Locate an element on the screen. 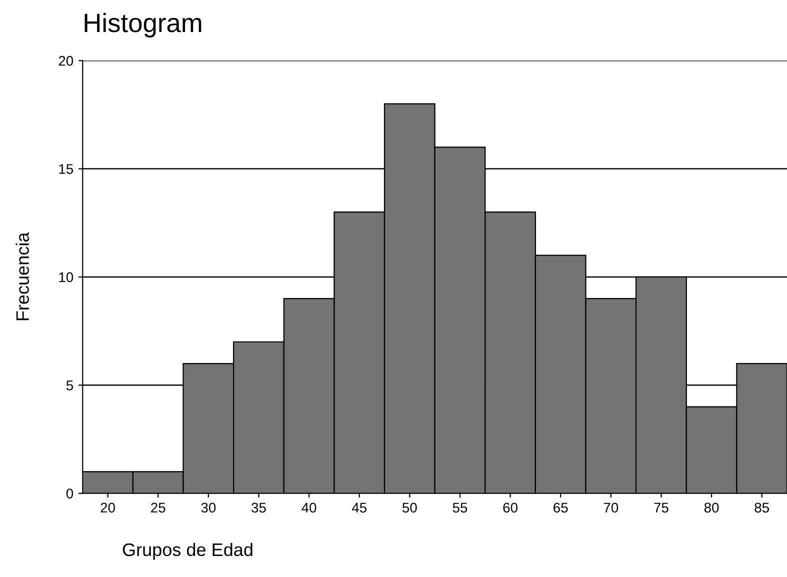 The image size is (787, 577). x-tick-label: 55 is located at coordinates (460, 507).